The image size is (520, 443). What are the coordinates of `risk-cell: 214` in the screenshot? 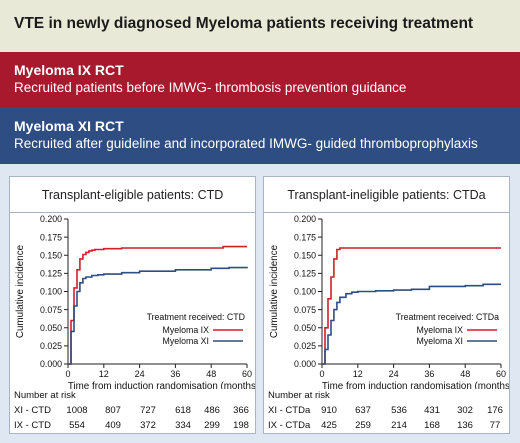 It's located at (399, 425).